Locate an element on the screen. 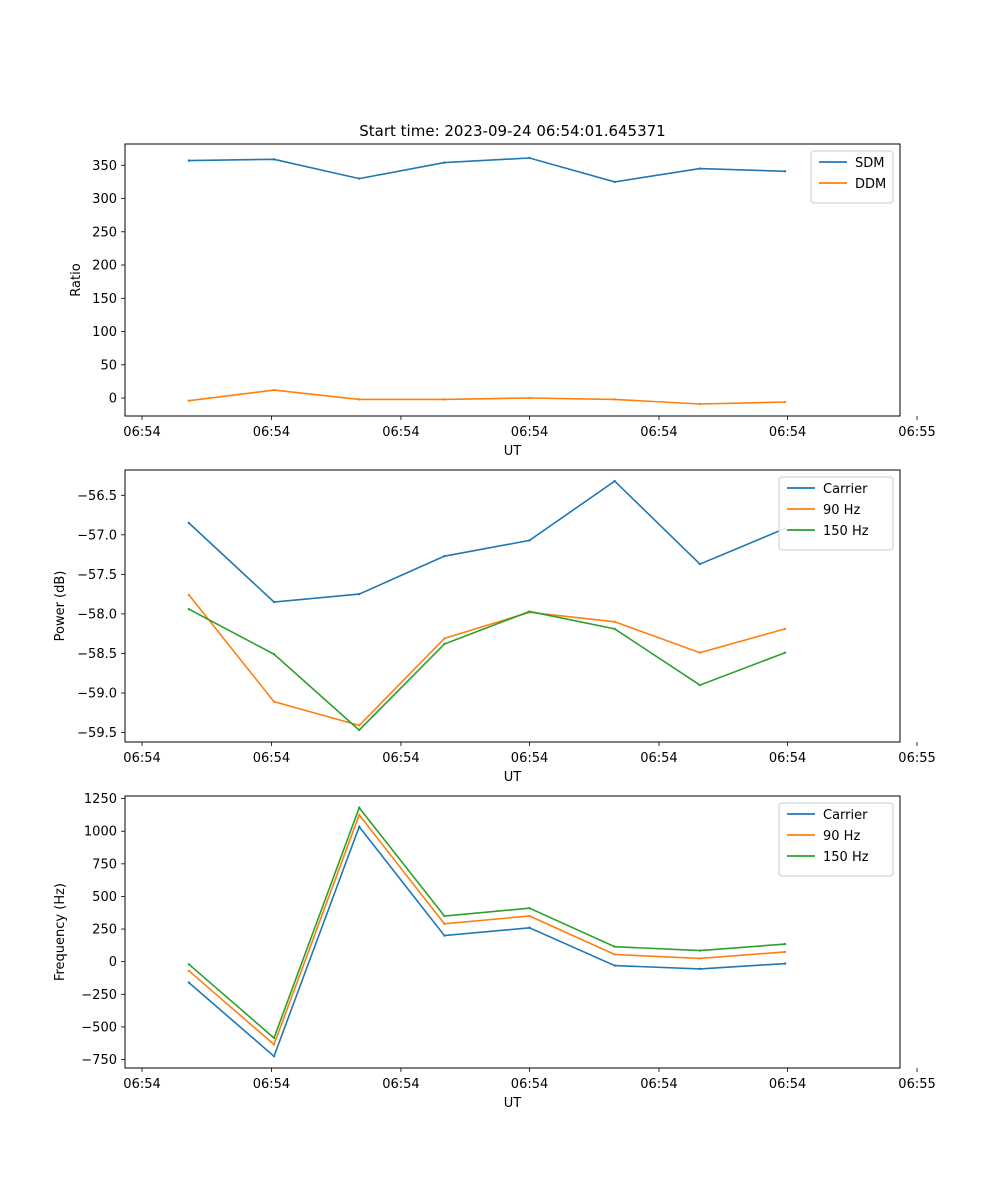 This screenshot has height=1200, width=1000. y-tick-label: −58.5 is located at coordinates (97, 654).